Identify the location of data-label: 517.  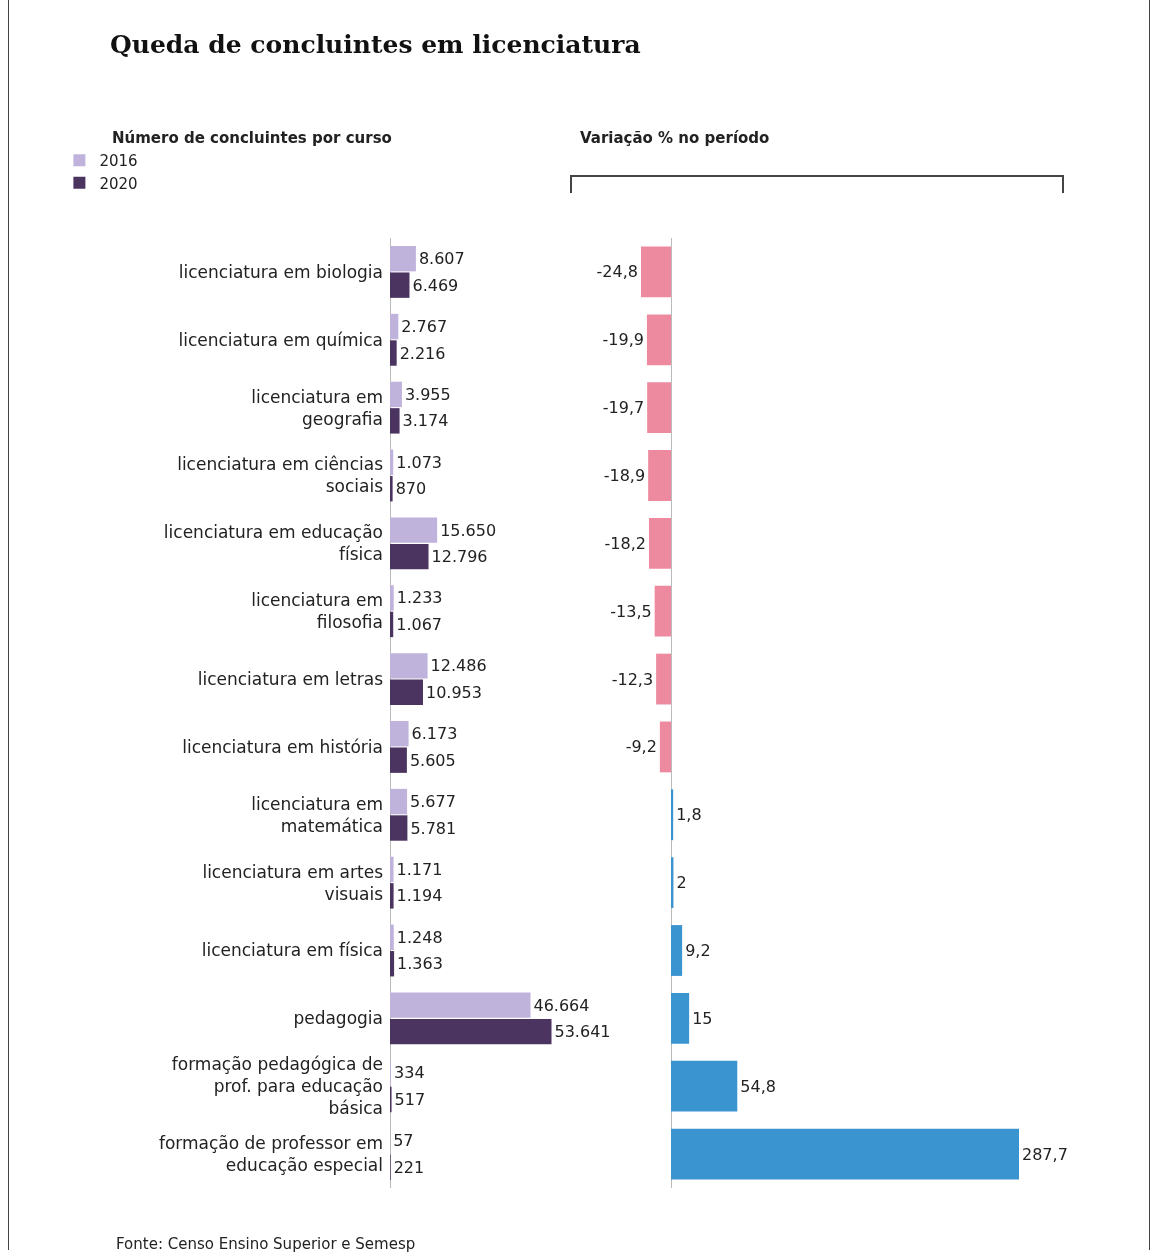
(410, 1099).